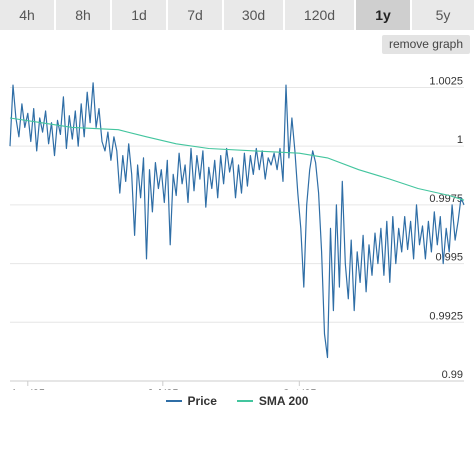 The image size is (474, 455). What do you see at coordinates (28, 15) in the screenshot?
I see `tab-range-0: 4h` at bounding box center [28, 15].